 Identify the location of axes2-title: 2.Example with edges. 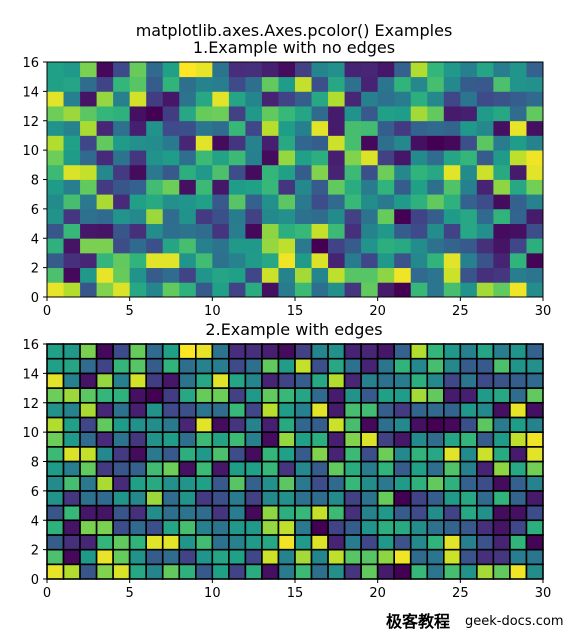
(293, 329).